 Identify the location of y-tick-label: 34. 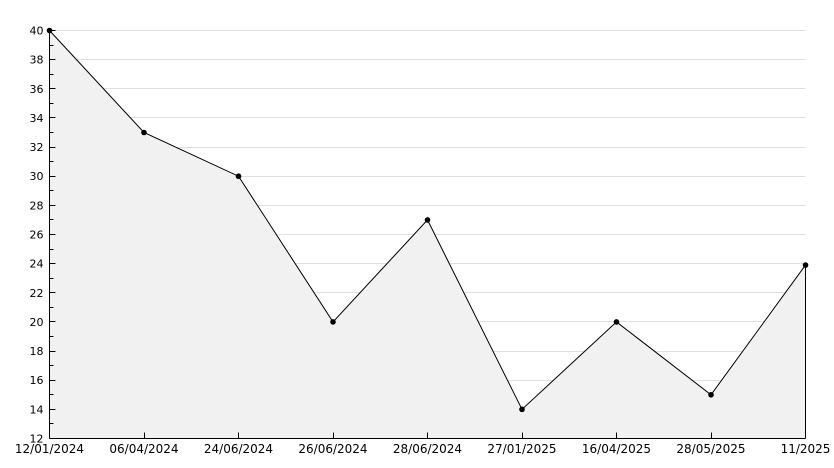
(37, 118).